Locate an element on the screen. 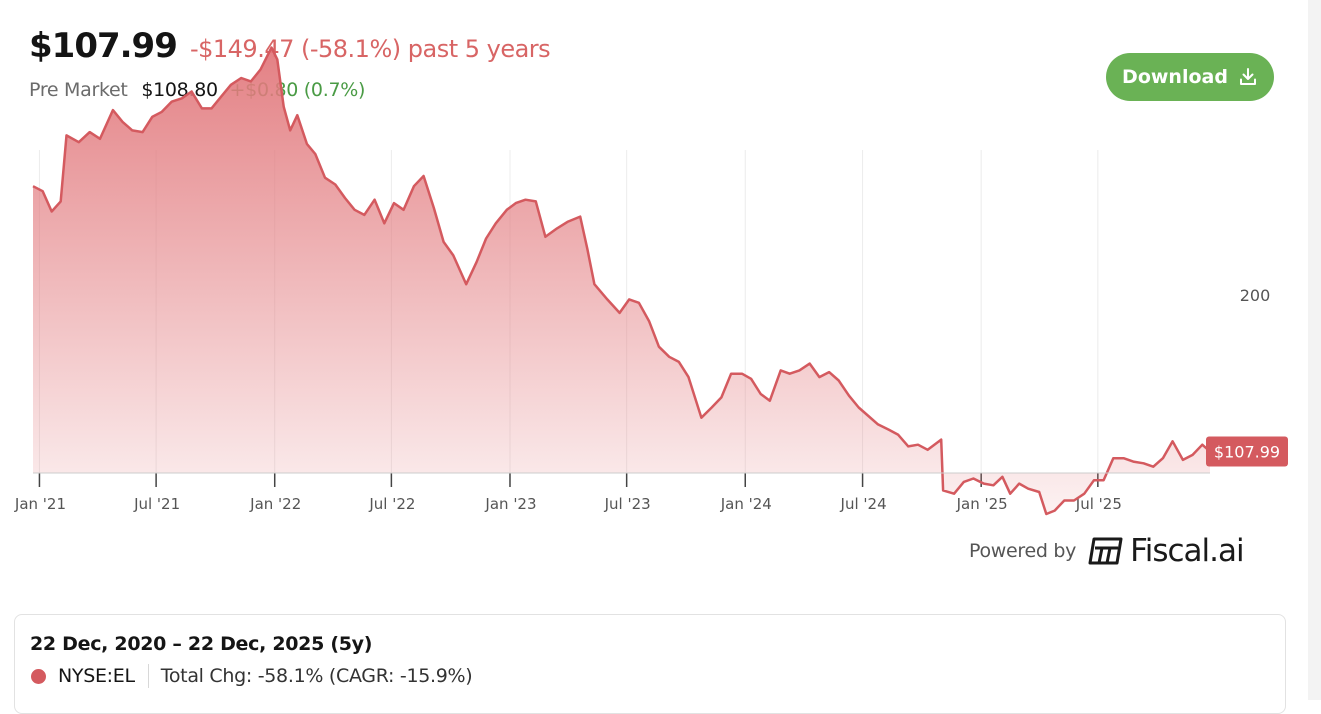  download-button: Download is located at coordinates (1190, 77).